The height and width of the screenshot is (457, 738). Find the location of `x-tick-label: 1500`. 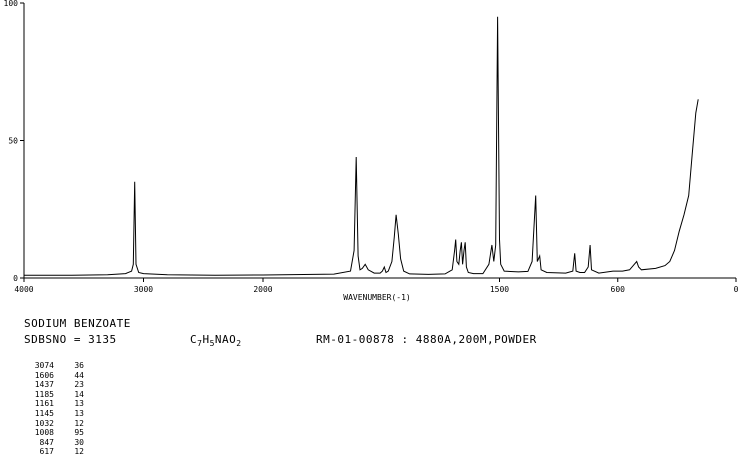

x-tick-label: 1500 is located at coordinates (499, 289).